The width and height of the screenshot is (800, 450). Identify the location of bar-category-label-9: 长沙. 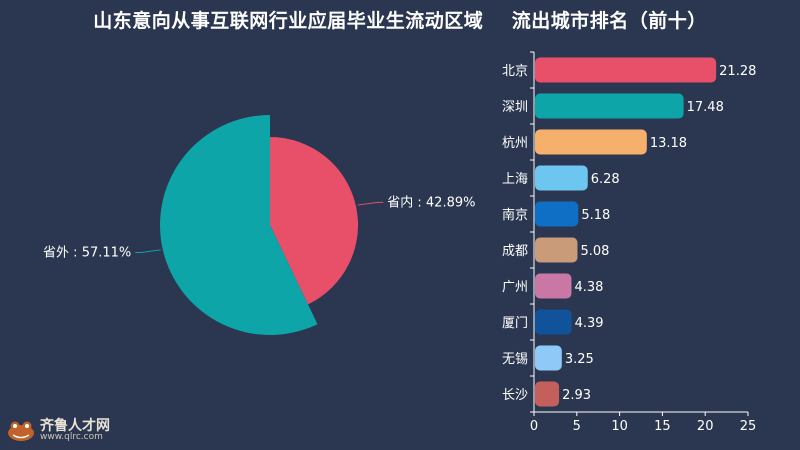
(515, 395).